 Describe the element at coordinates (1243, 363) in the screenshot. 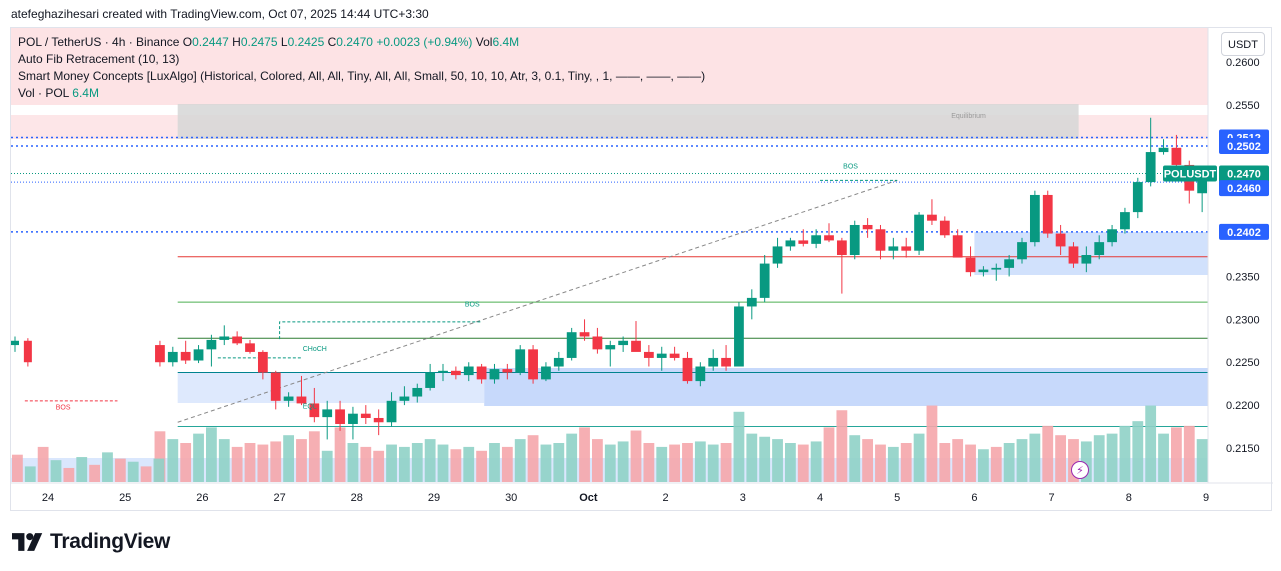

I see `y-tick-label: 0.2250` at that location.